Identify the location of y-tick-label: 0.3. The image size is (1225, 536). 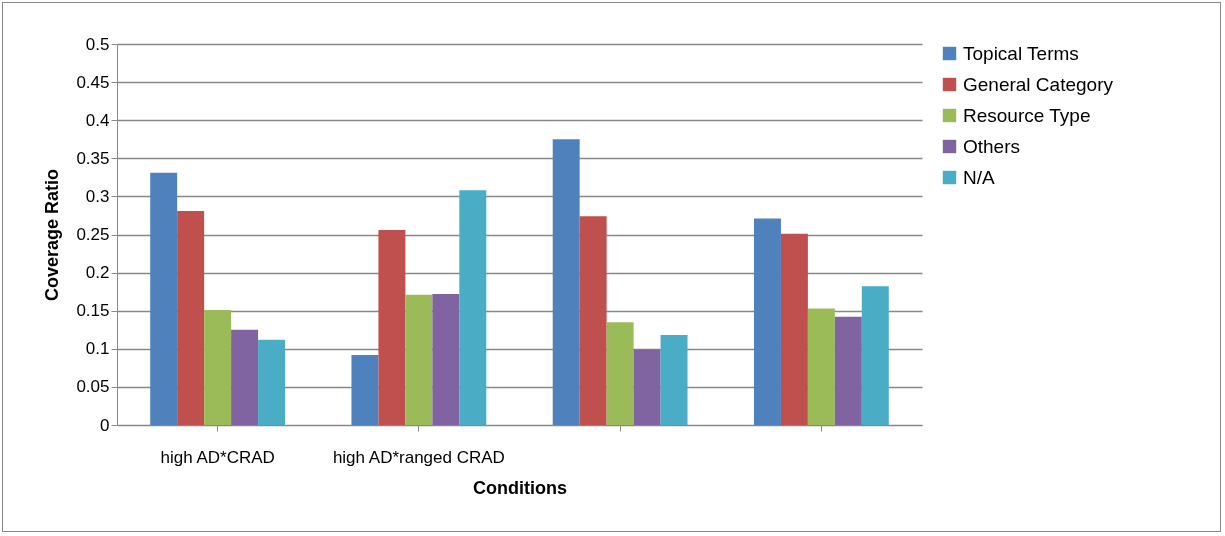
(97, 196).